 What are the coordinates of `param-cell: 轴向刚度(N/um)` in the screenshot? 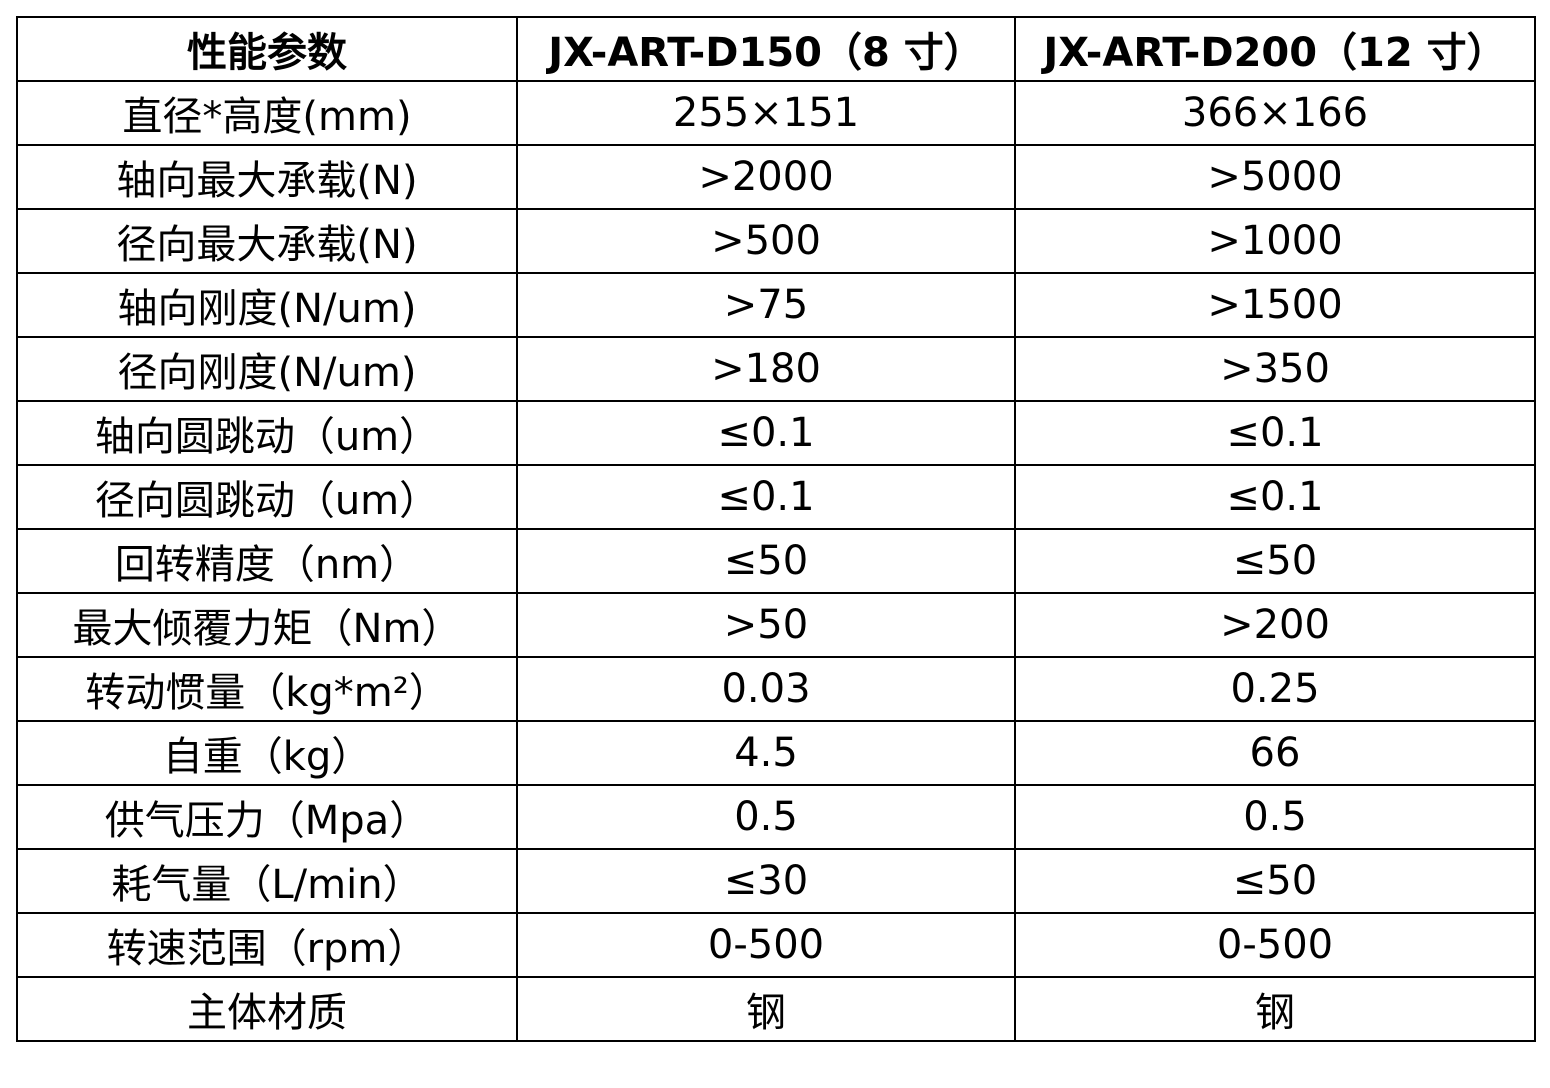 It's located at (267, 305).